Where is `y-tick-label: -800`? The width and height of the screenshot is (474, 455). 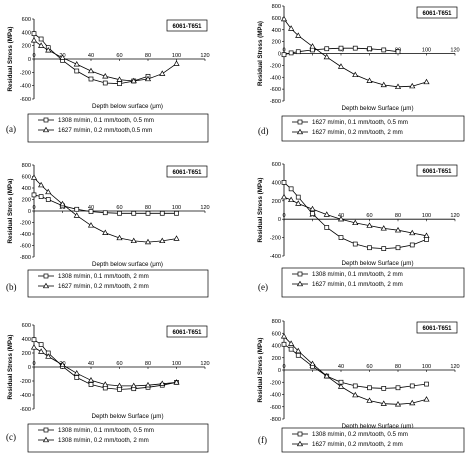 y-tick-label: -800 is located at coordinates (25, 258).